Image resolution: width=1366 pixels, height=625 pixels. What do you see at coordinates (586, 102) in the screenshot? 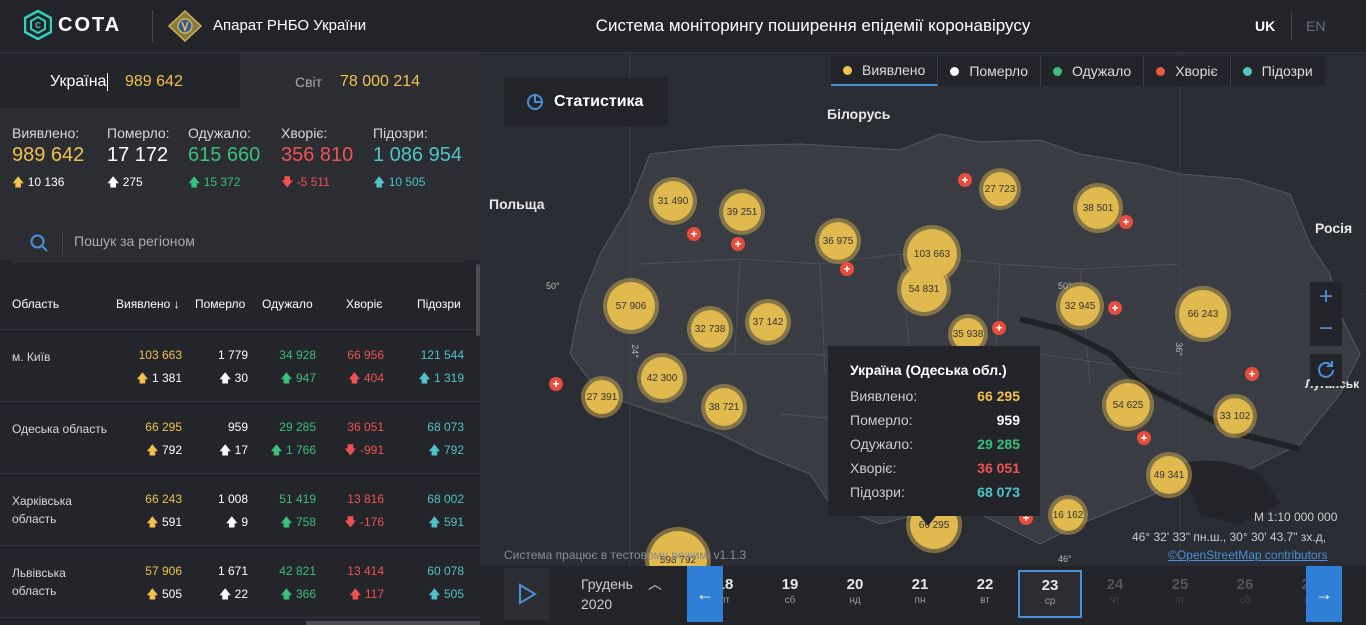
I see `statistics-button: Статистика` at bounding box center [586, 102].